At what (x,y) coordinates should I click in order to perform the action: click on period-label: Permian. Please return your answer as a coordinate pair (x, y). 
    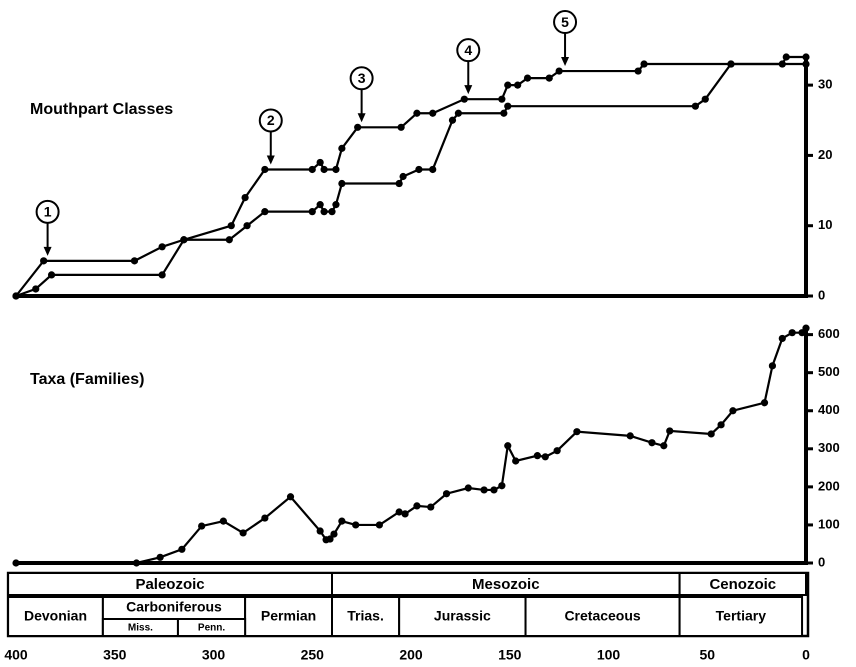
    Looking at the image, I should click on (288, 616).